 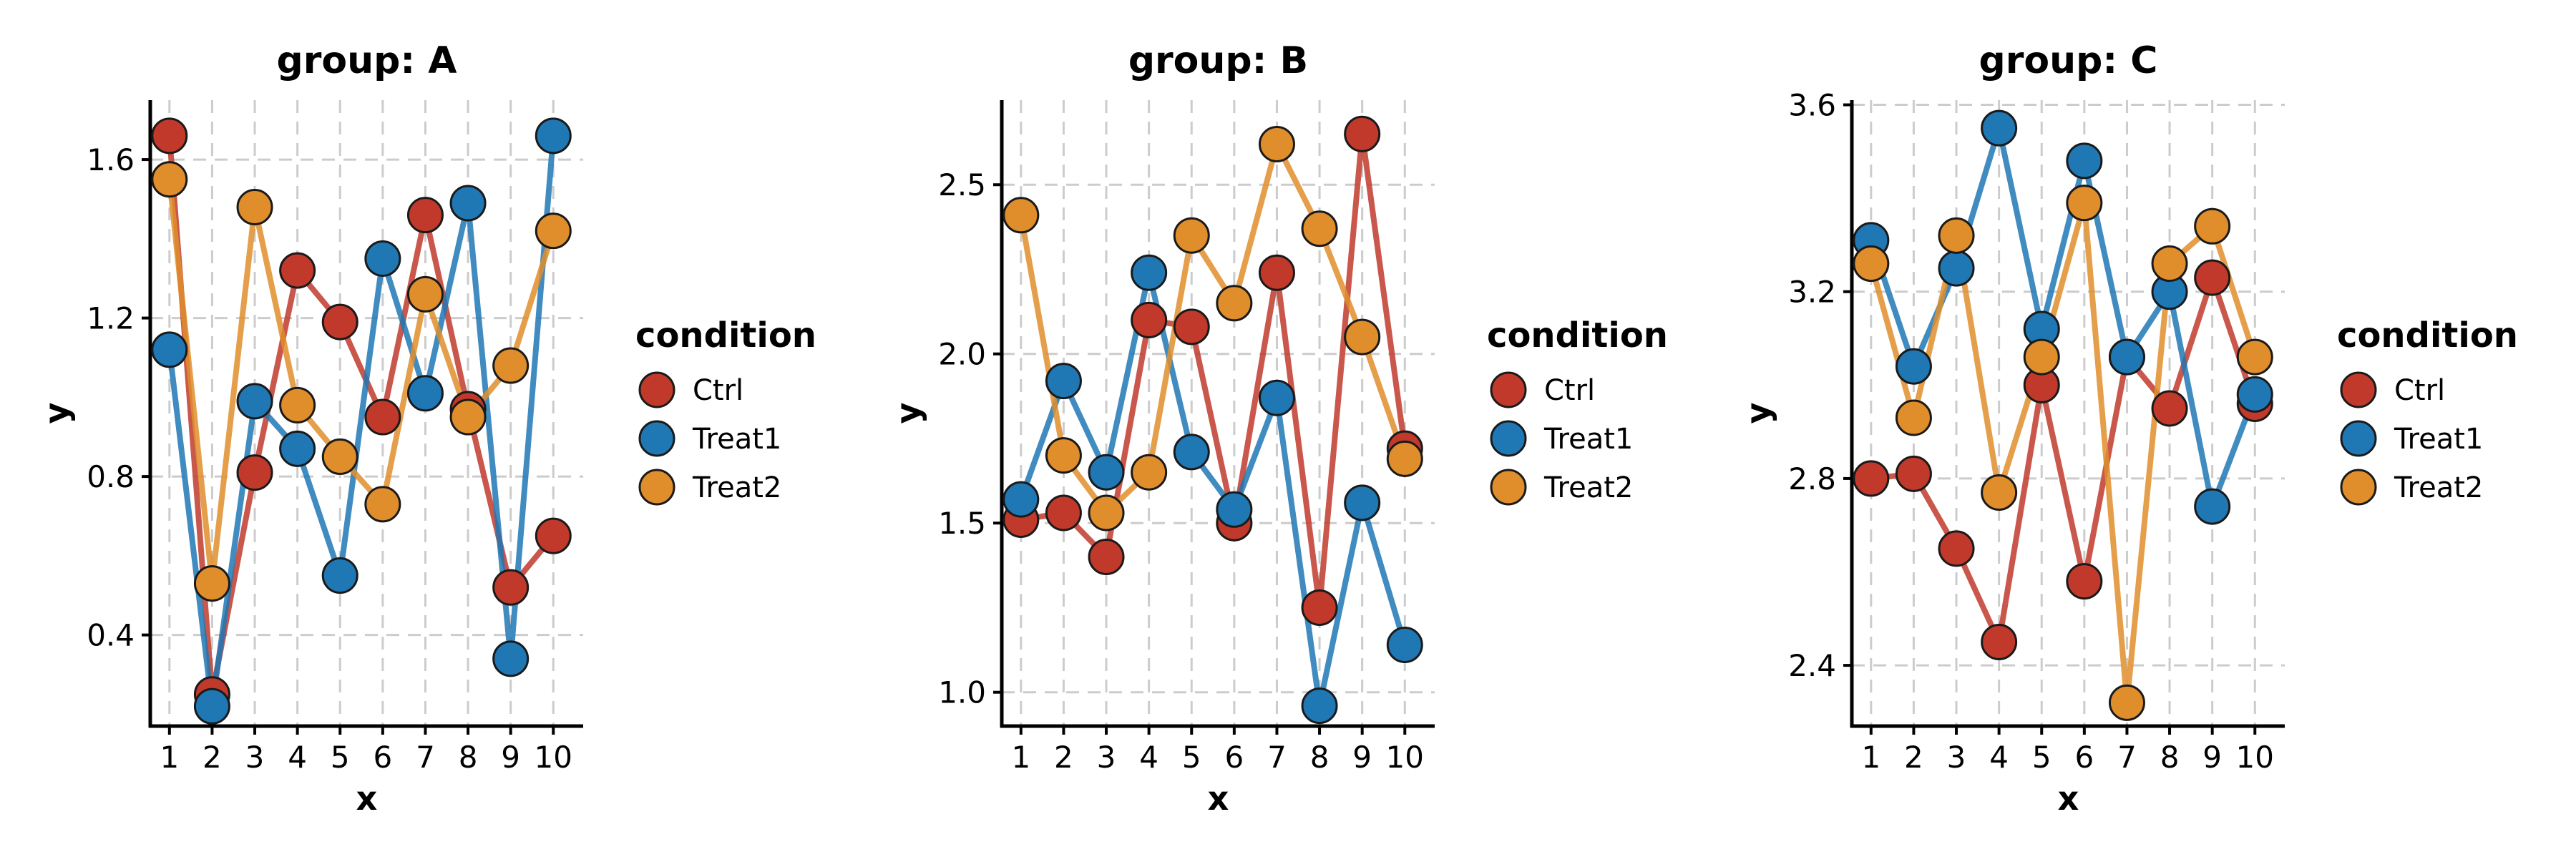 What do you see at coordinates (962, 185) in the screenshot?
I see `y-tick-label: 2.5` at bounding box center [962, 185].